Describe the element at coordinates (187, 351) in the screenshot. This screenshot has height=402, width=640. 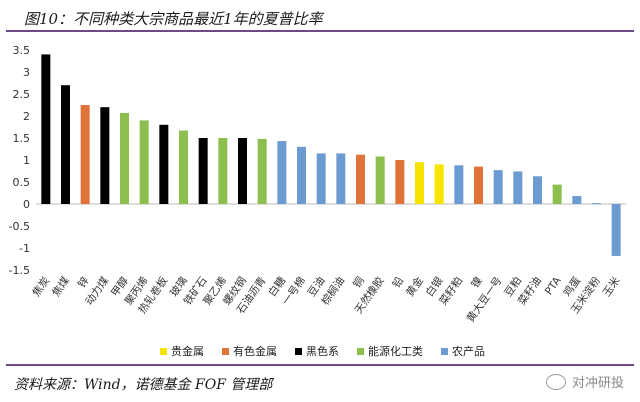
I see `legend-label: 贵金属` at that location.